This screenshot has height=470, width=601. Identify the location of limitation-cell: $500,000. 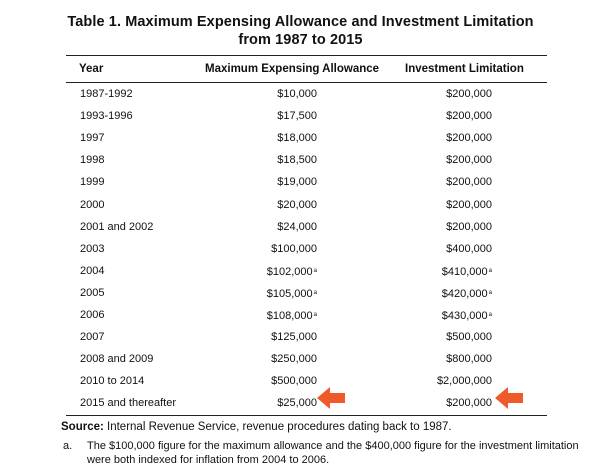
(469, 337).